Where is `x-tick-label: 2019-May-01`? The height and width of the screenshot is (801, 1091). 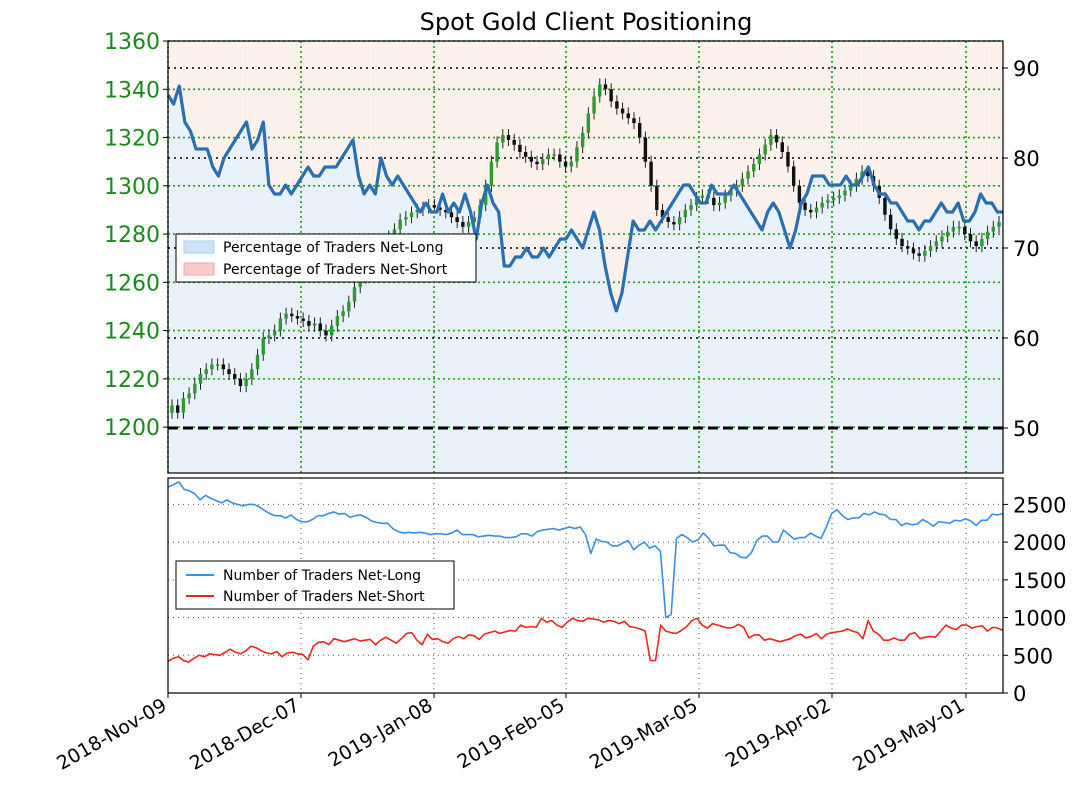 x-tick-label: 2019-May-01 is located at coordinates (908, 735).